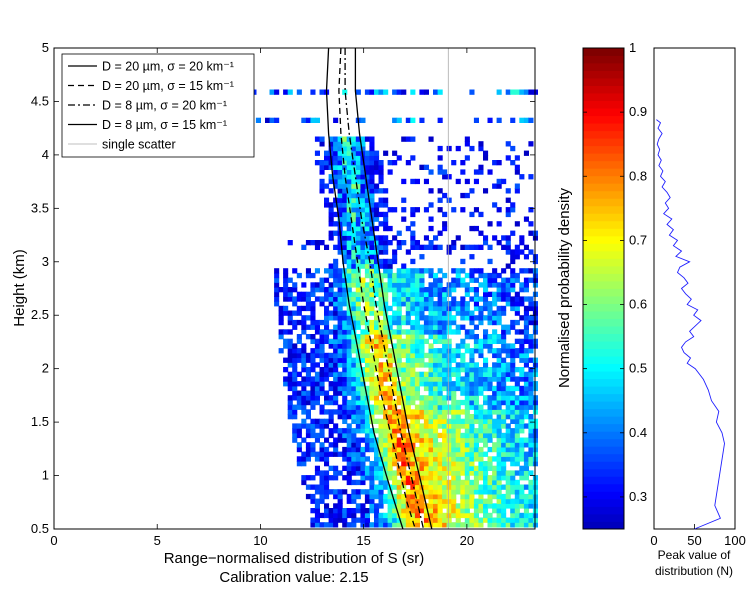 Image resolution: width=752 pixels, height=589 pixels. Describe the element at coordinates (53, 540) in the screenshot. I see `x-tick-label: 0` at that location.